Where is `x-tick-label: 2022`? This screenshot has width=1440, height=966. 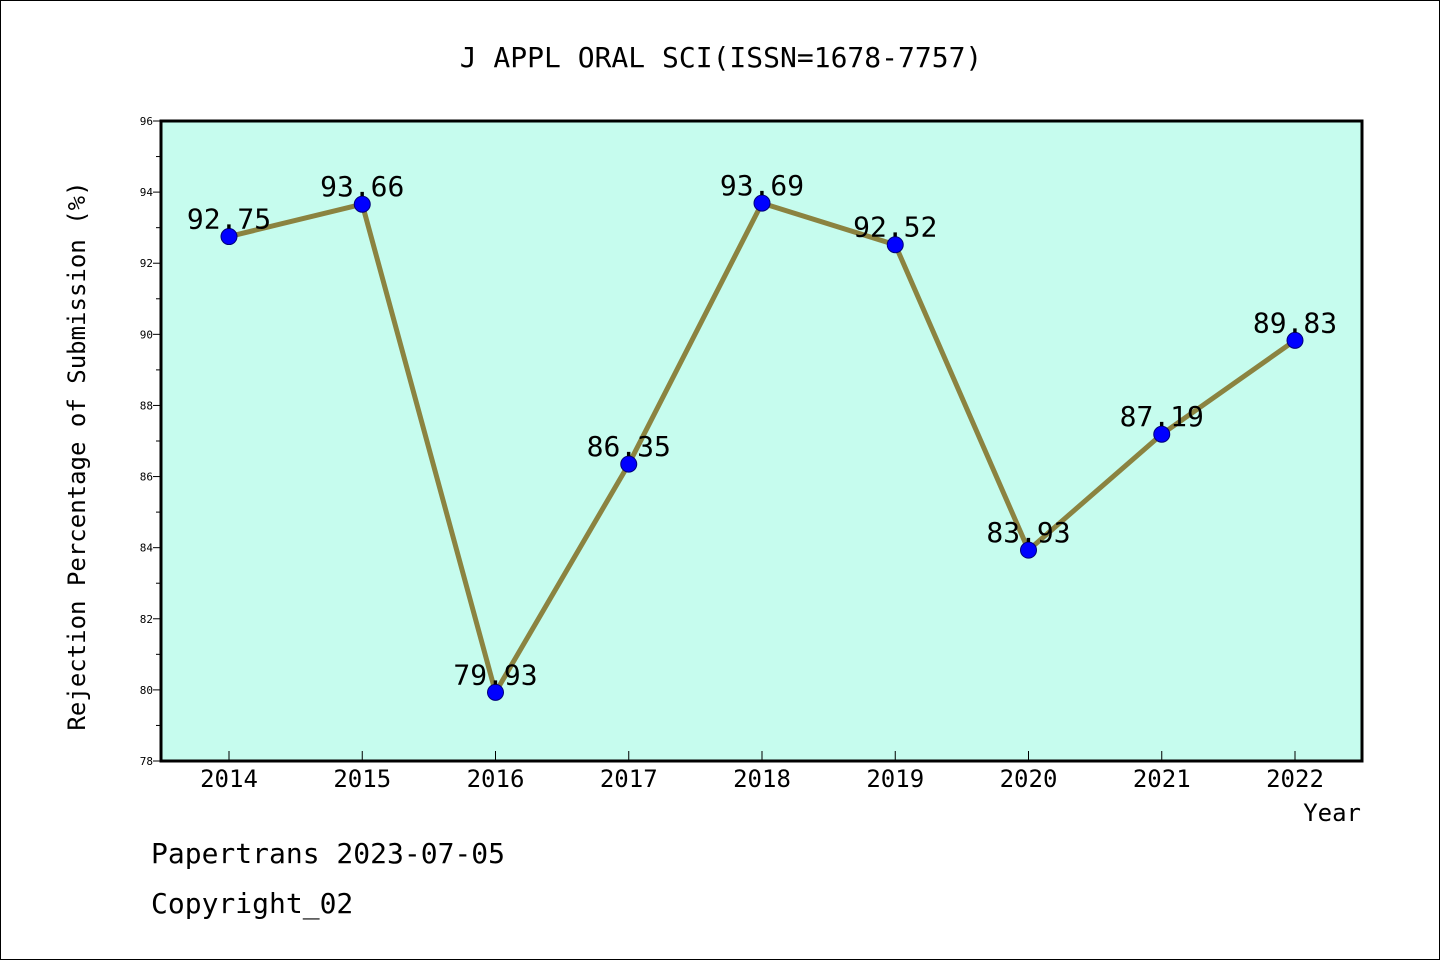 x-tick-label: 2022 is located at coordinates (1295, 779).